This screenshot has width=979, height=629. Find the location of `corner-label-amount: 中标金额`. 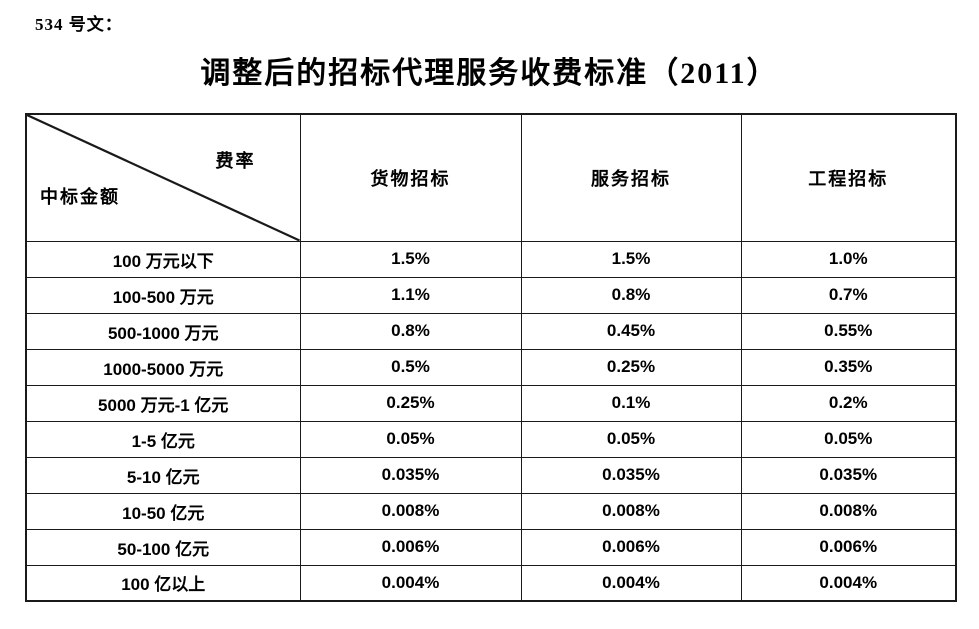

corner-label-amount: 中标金额 is located at coordinates (80, 197).